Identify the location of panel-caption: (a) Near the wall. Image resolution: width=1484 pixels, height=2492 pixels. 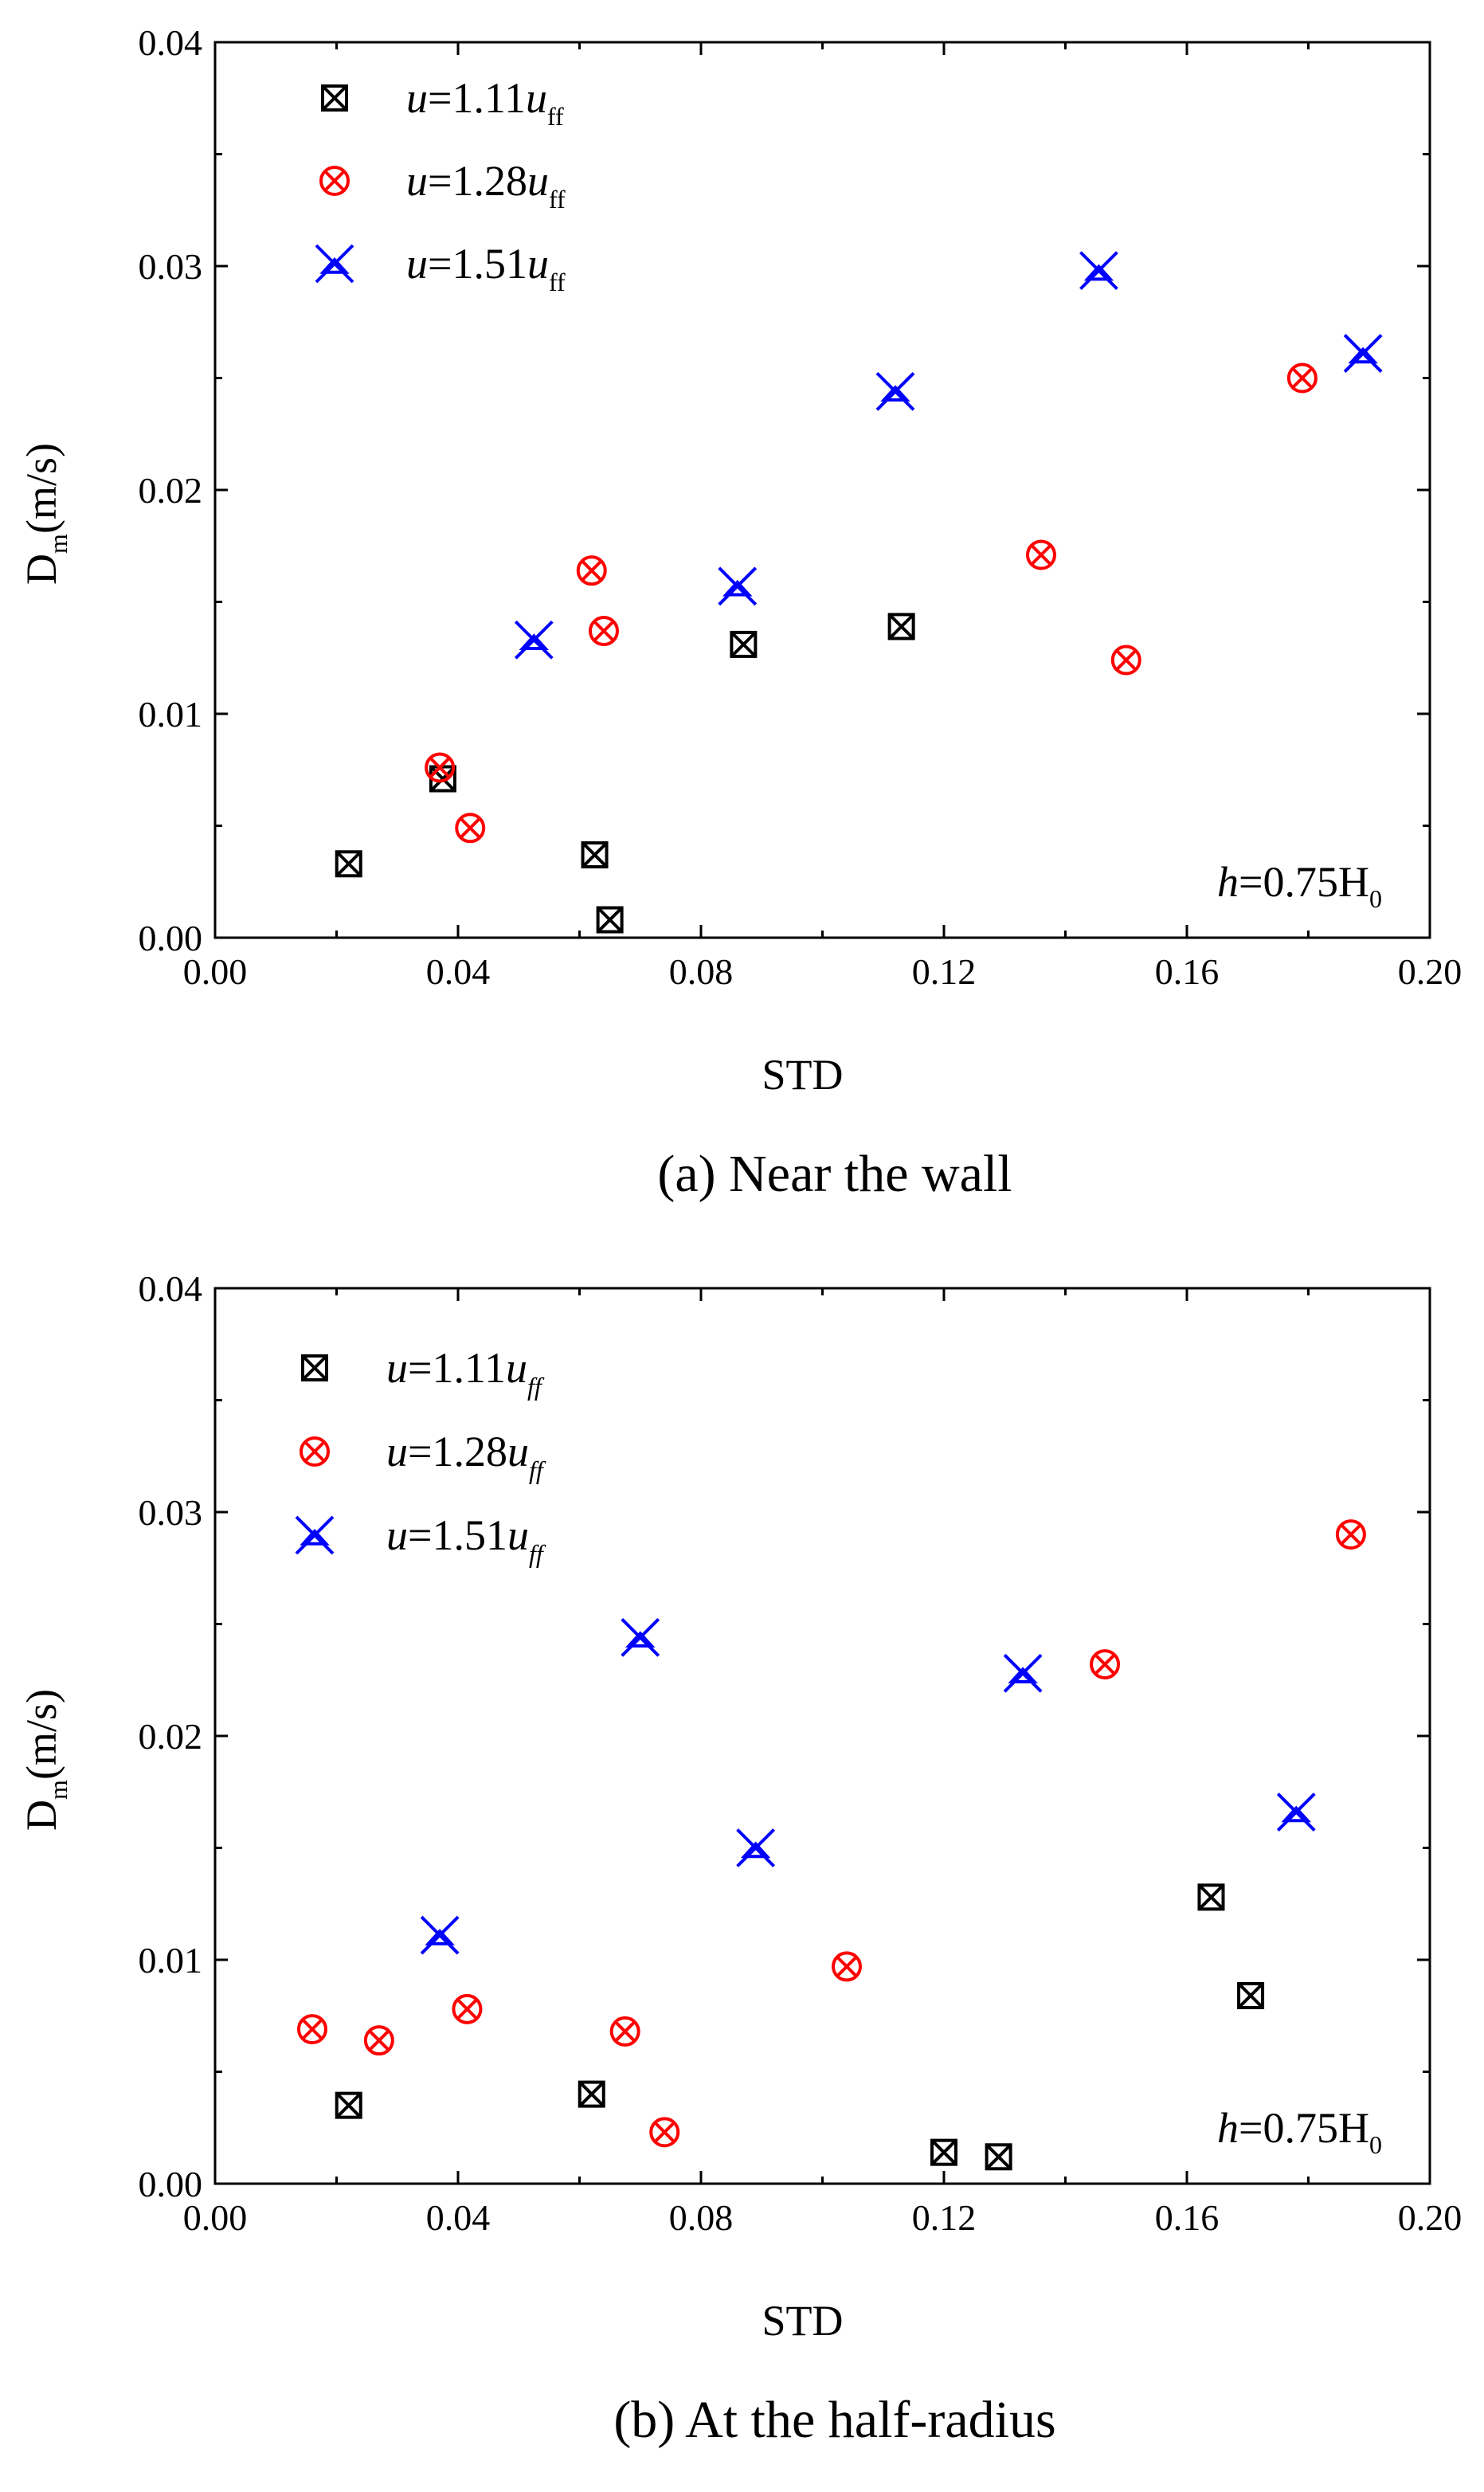
(834, 1174).